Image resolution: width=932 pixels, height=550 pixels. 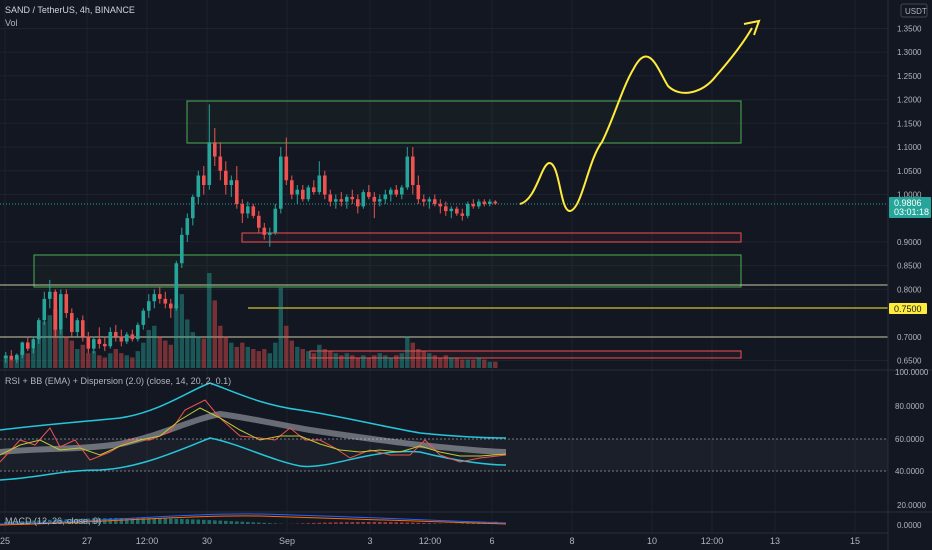 What do you see at coordinates (147, 541) in the screenshot?
I see `time-tick-label: 12:00` at bounding box center [147, 541].